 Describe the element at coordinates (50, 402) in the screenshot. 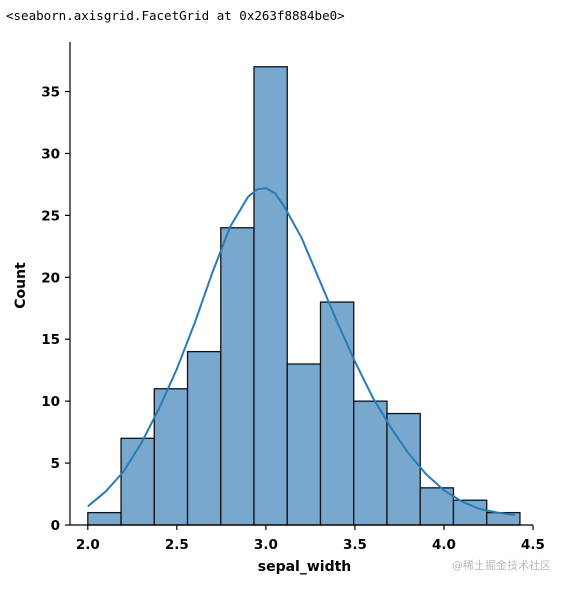

I see `y-tick-label: 10` at that location.